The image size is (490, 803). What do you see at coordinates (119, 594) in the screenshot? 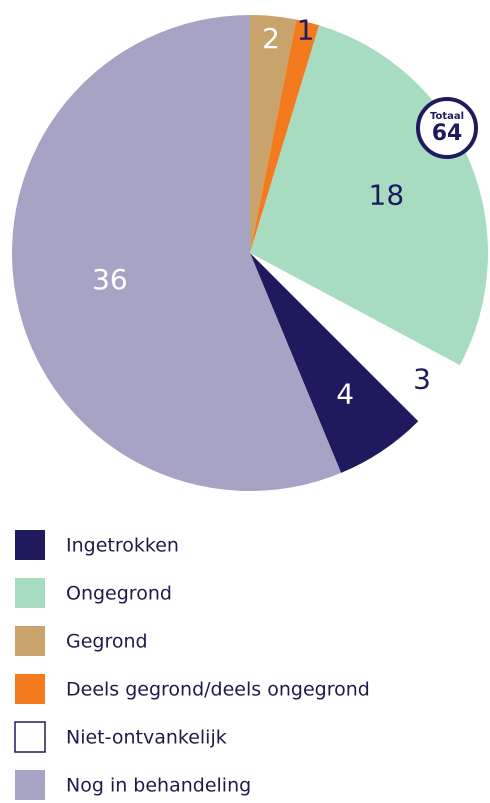
I see `legend-label: Ongegrond` at bounding box center [119, 594].